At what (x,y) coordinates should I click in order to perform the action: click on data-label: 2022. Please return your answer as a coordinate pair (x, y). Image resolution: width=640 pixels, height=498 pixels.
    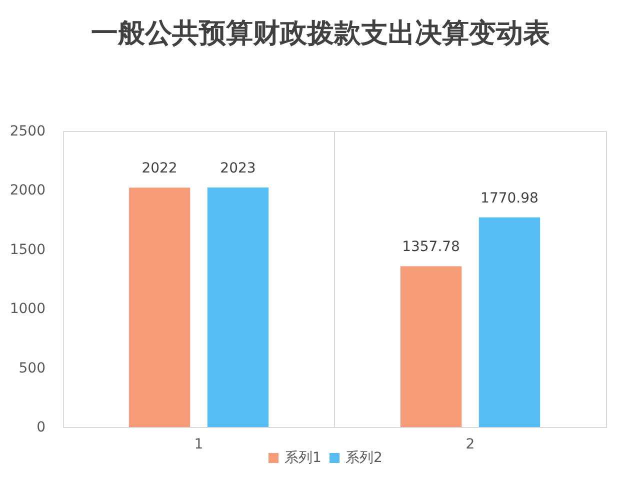
    Looking at the image, I should click on (160, 168).